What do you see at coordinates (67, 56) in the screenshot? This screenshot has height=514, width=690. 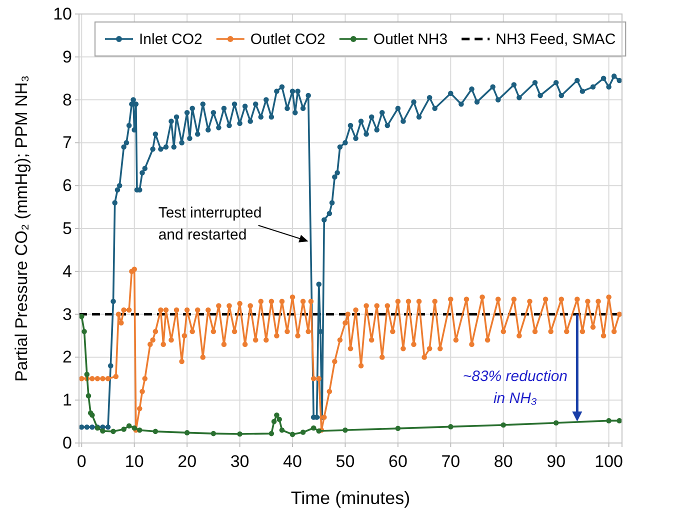 I see `y-tick-label: 9` at bounding box center [67, 56].